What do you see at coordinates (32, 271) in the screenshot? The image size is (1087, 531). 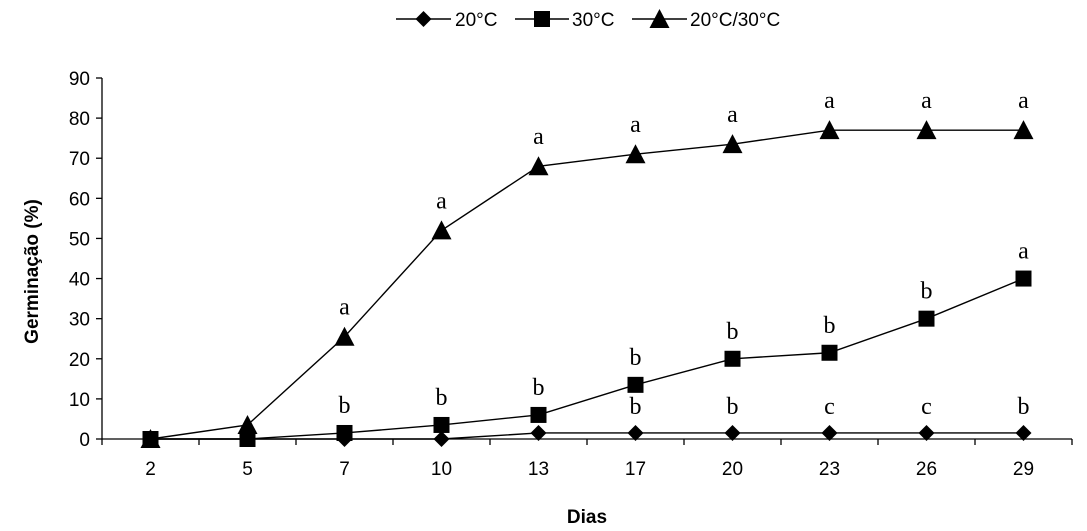 I see `y-axis-title: Germinação (%)` at bounding box center [32, 271].